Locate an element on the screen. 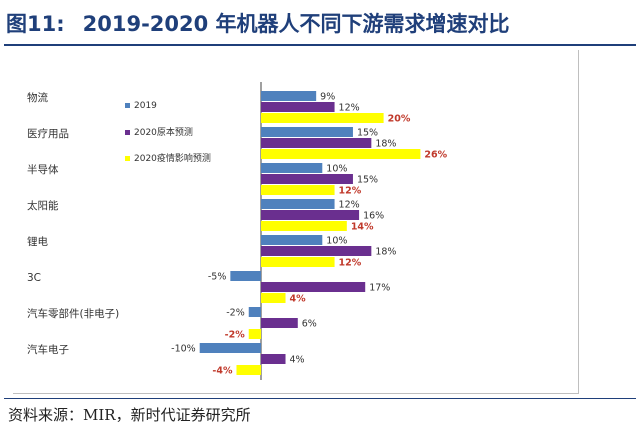  figure-title: 图11: 2019-2020 年机器人不同下游需求增速对比 is located at coordinates (258, 24).